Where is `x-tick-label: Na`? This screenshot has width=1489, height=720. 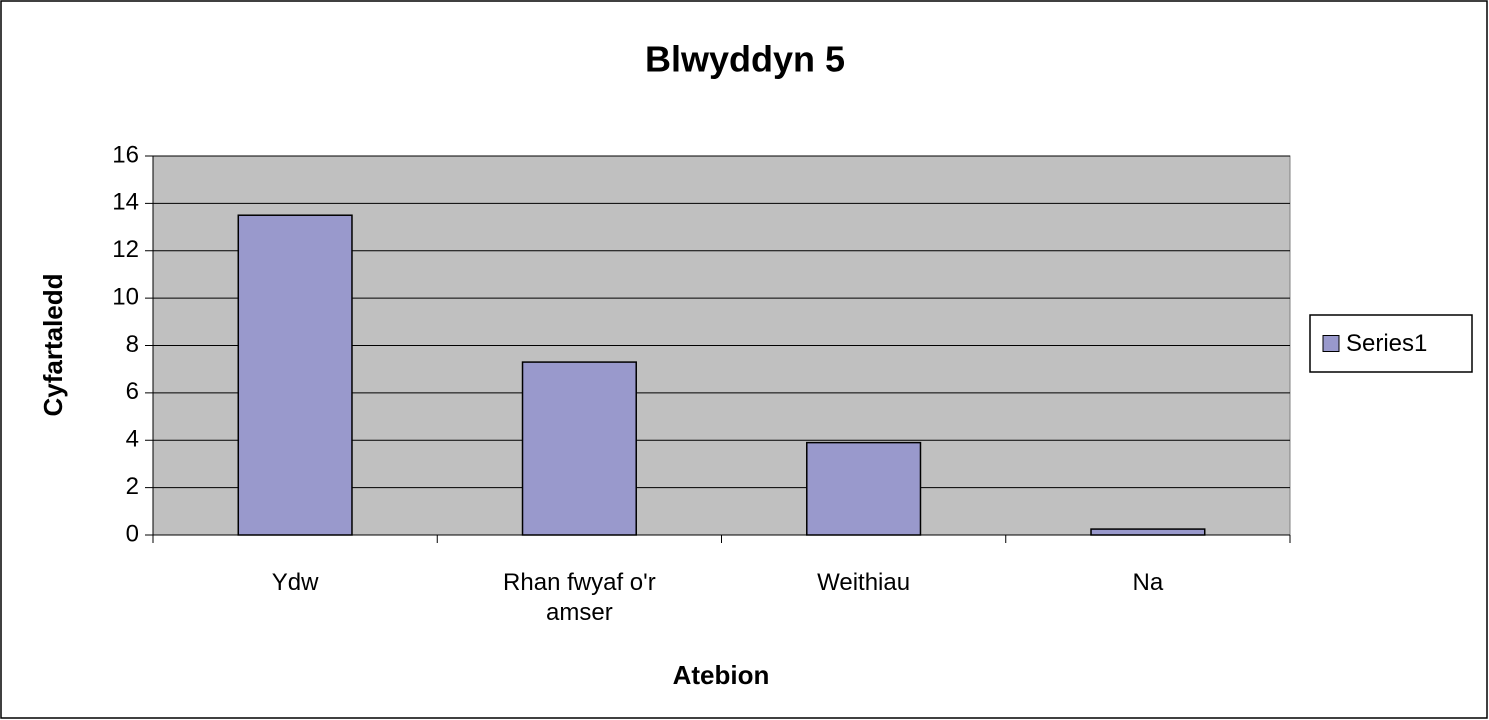
x-tick-label: Na is located at coordinates (1148, 582).